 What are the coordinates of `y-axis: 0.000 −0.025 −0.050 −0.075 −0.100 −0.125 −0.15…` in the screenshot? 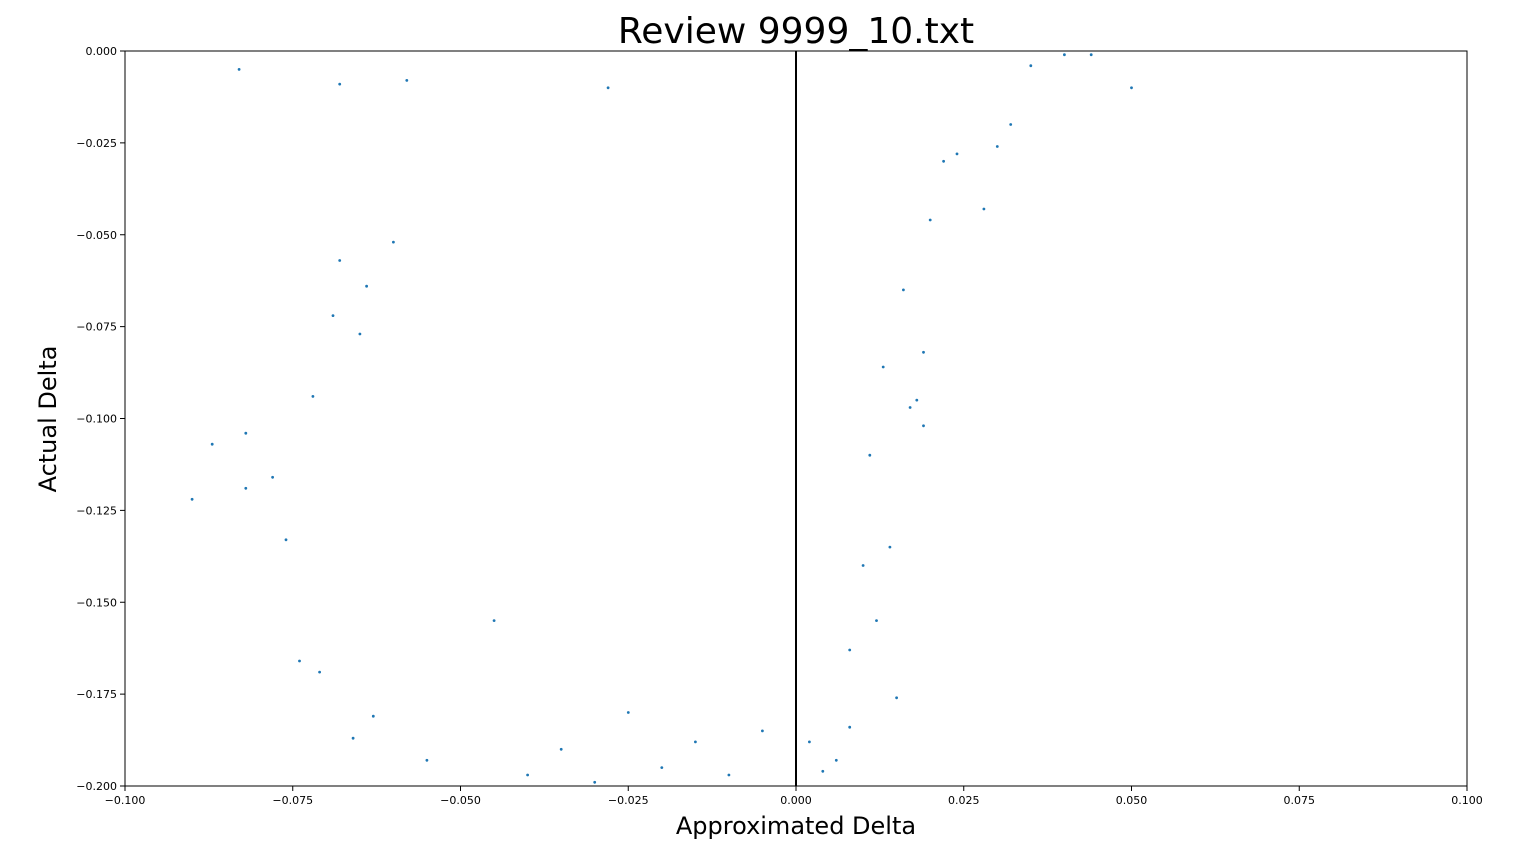 It's located at (100, 419).